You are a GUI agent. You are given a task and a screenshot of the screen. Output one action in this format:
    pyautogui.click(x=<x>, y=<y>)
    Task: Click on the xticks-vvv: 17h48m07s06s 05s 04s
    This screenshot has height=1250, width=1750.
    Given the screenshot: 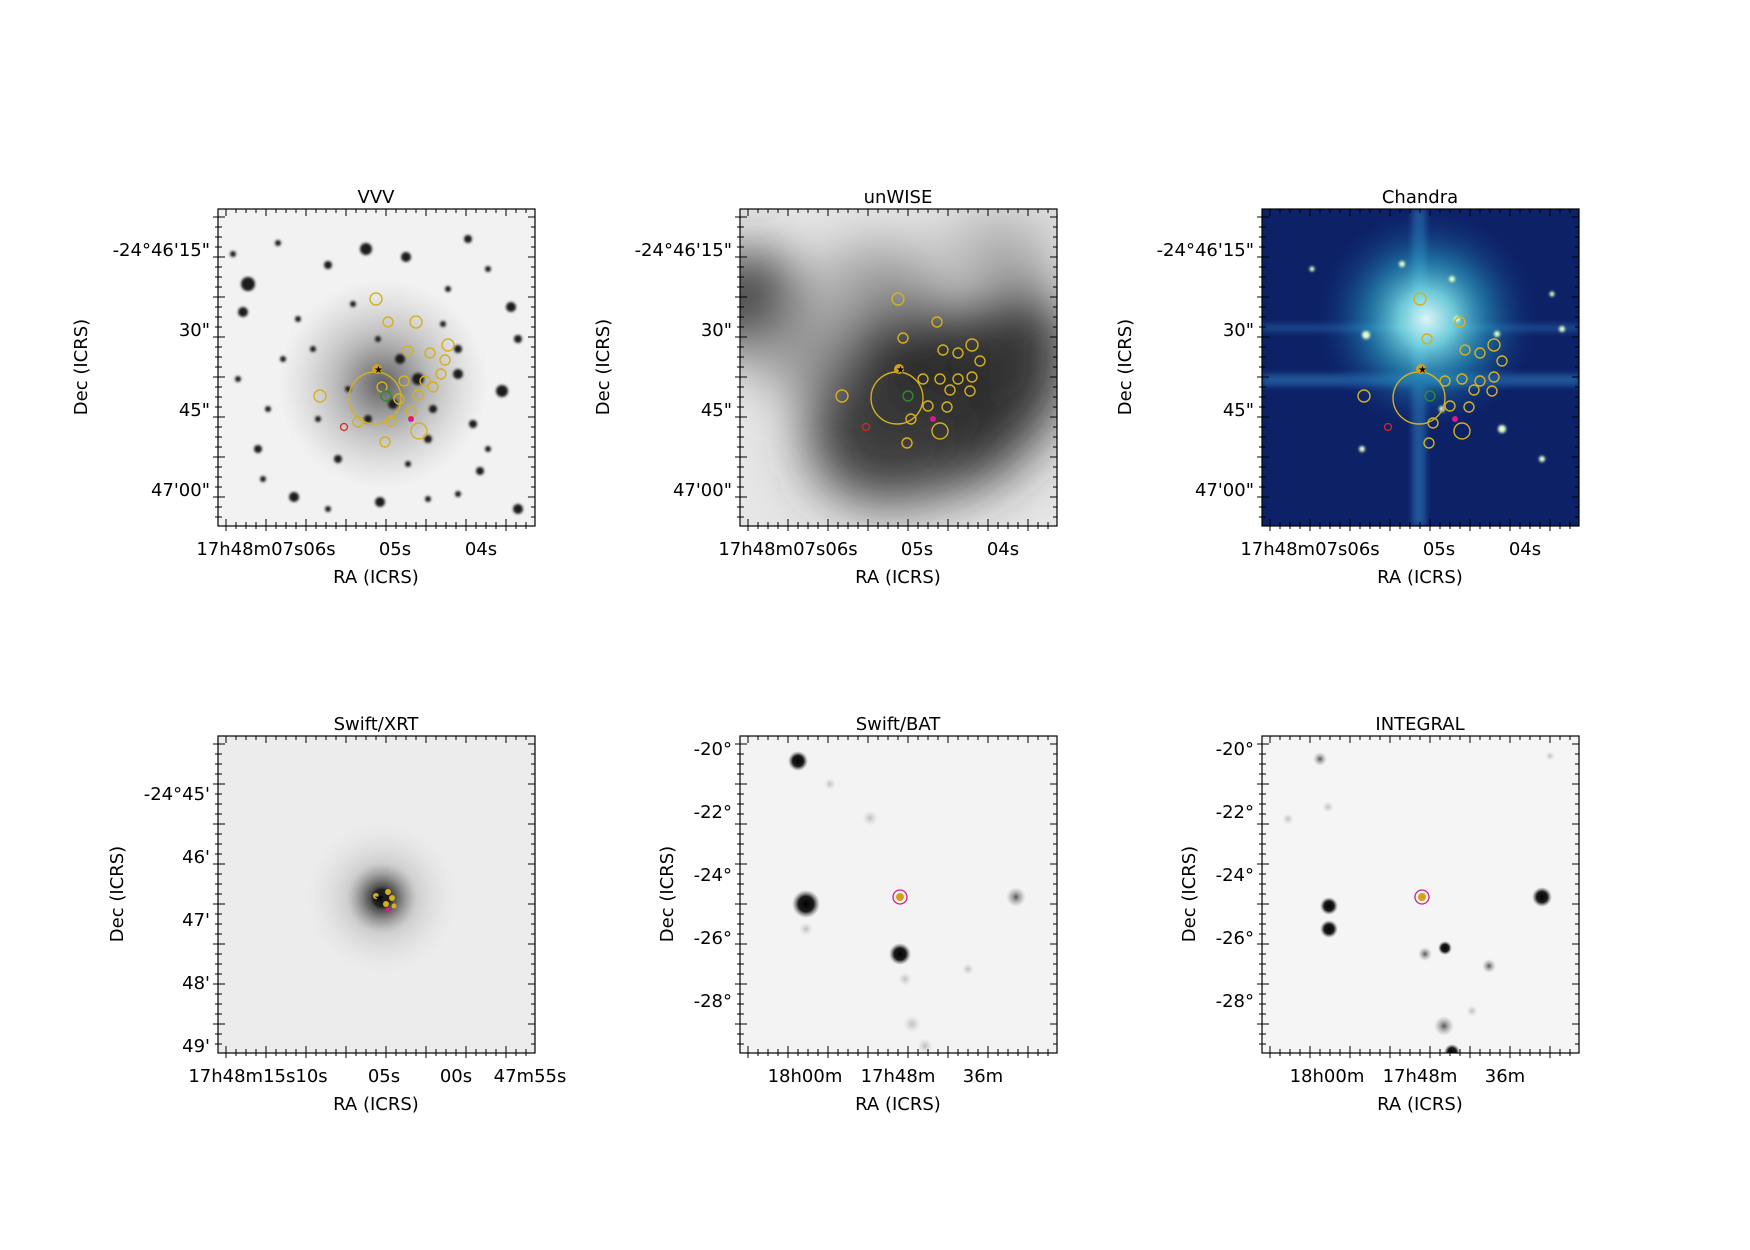 What is the action you would take?
    pyautogui.click(x=346, y=549)
    